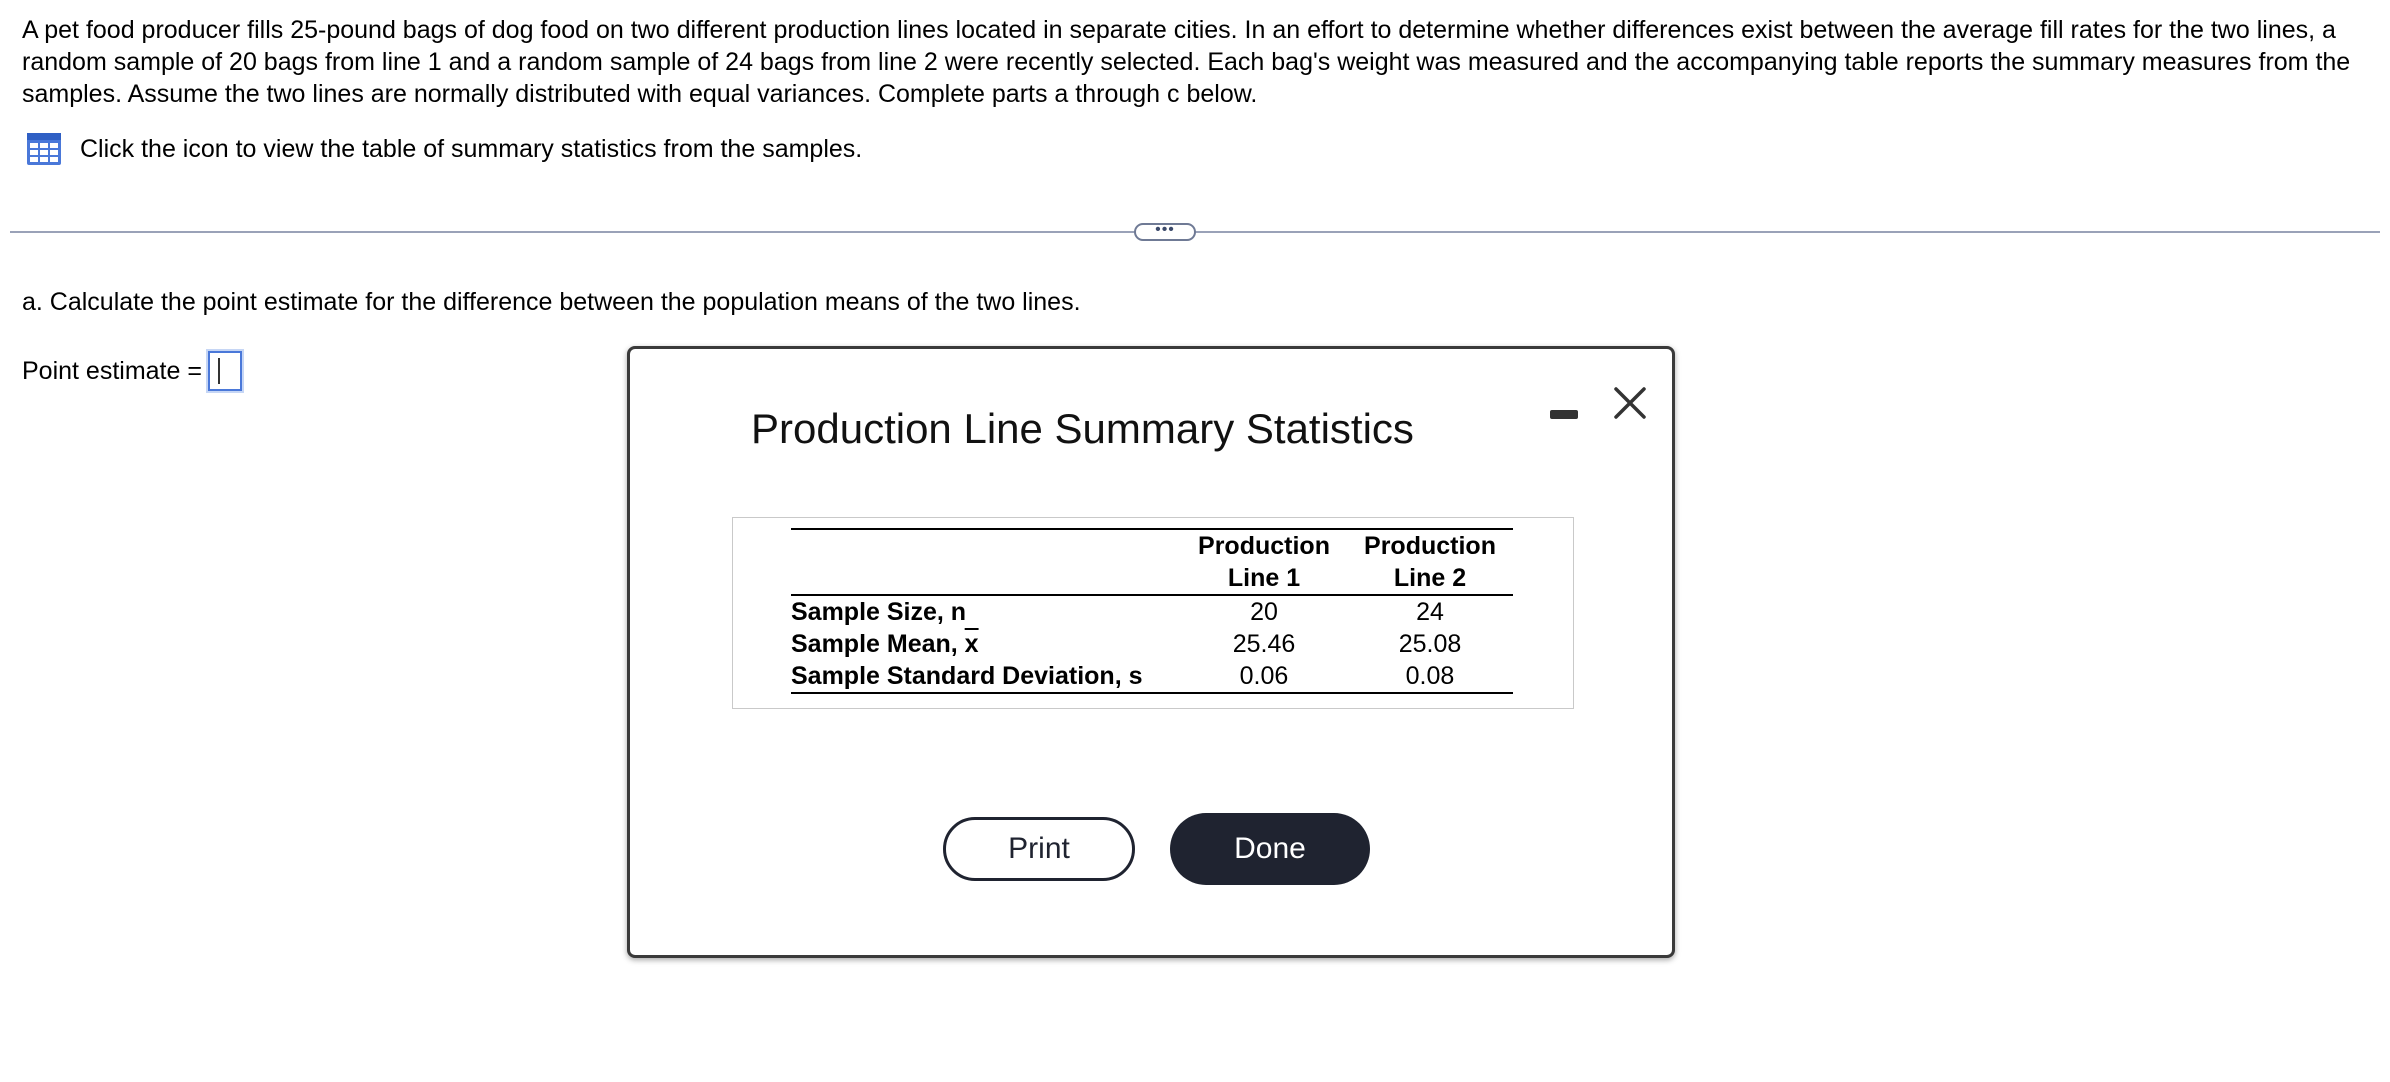 This screenshot has height=1082, width=2390. What do you see at coordinates (1430, 578) in the screenshot?
I see `header-line-2-bottom: Line 2` at bounding box center [1430, 578].